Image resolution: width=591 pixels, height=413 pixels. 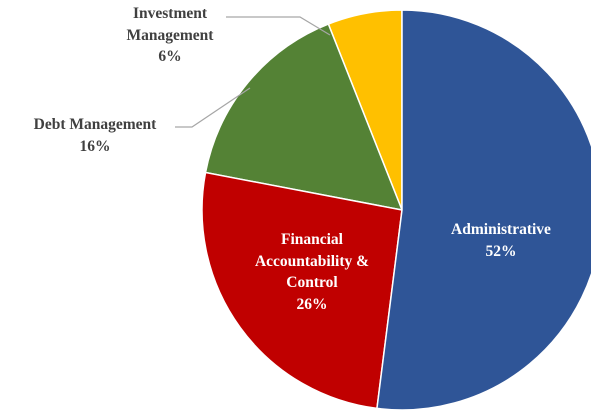 I want to click on slice-name: Financial Accountability & Control, so click(x=312, y=261).